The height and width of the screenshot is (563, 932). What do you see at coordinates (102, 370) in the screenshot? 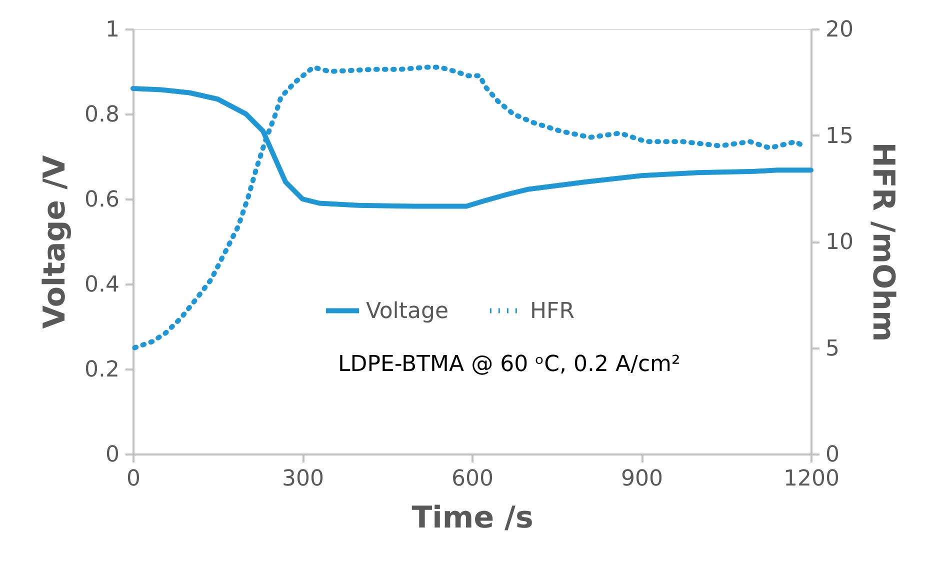
I see `y-tick-label: 0.2` at bounding box center [102, 370].